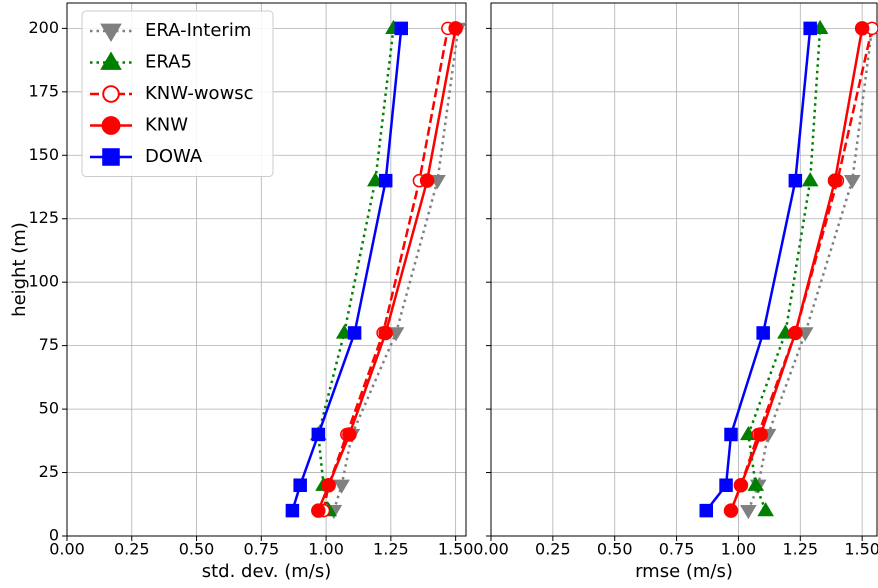 The width and height of the screenshot is (878, 588). What do you see at coordinates (43, 27) in the screenshot?
I see `y-tick-label: 200` at bounding box center [43, 27].